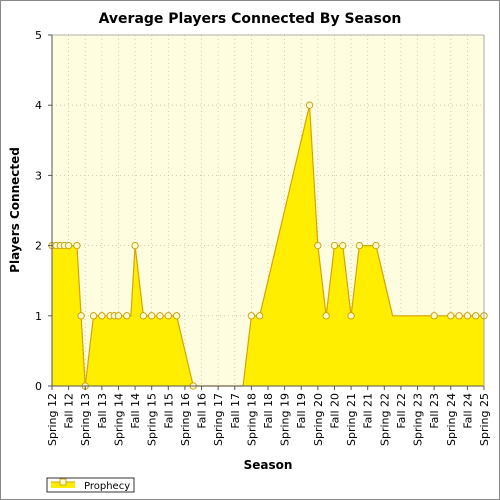 The image size is (500, 500). Describe the element at coordinates (135, 411) in the screenshot. I see `x-tick-label: Fall 14` at that location.